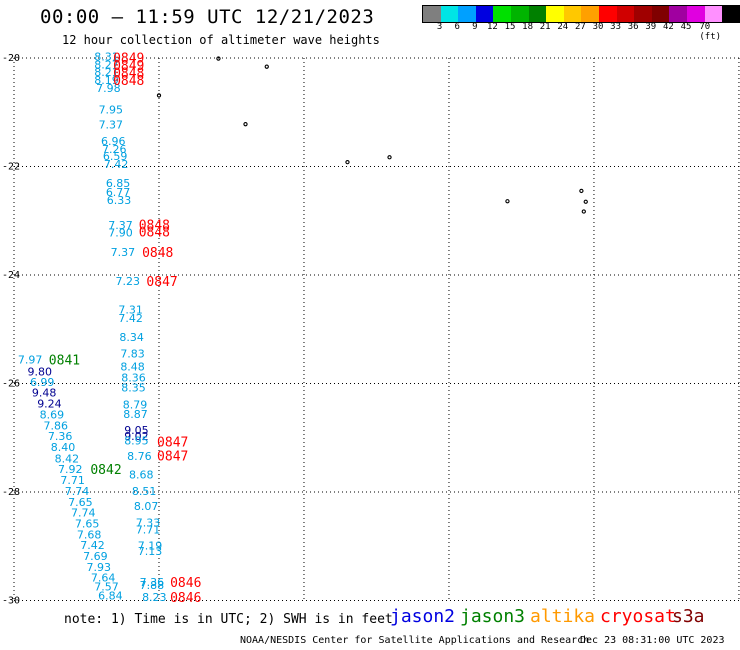 This screenshot has height=650, width=740. What do you see at coordinates (528, 27) in the screenshot?
I see `colorbar-label: 18` at bounding box center [528, 27].